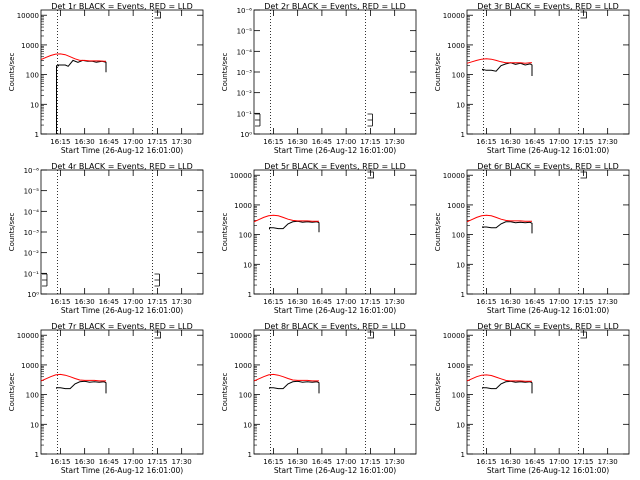 This screenshot has height=480, width=640. What do you see at coordinates (548, 166) in the screenshot?
I see `chart-title: Det 6r BLACK = Events, RED = LLD` at bounding box center [548, 166].